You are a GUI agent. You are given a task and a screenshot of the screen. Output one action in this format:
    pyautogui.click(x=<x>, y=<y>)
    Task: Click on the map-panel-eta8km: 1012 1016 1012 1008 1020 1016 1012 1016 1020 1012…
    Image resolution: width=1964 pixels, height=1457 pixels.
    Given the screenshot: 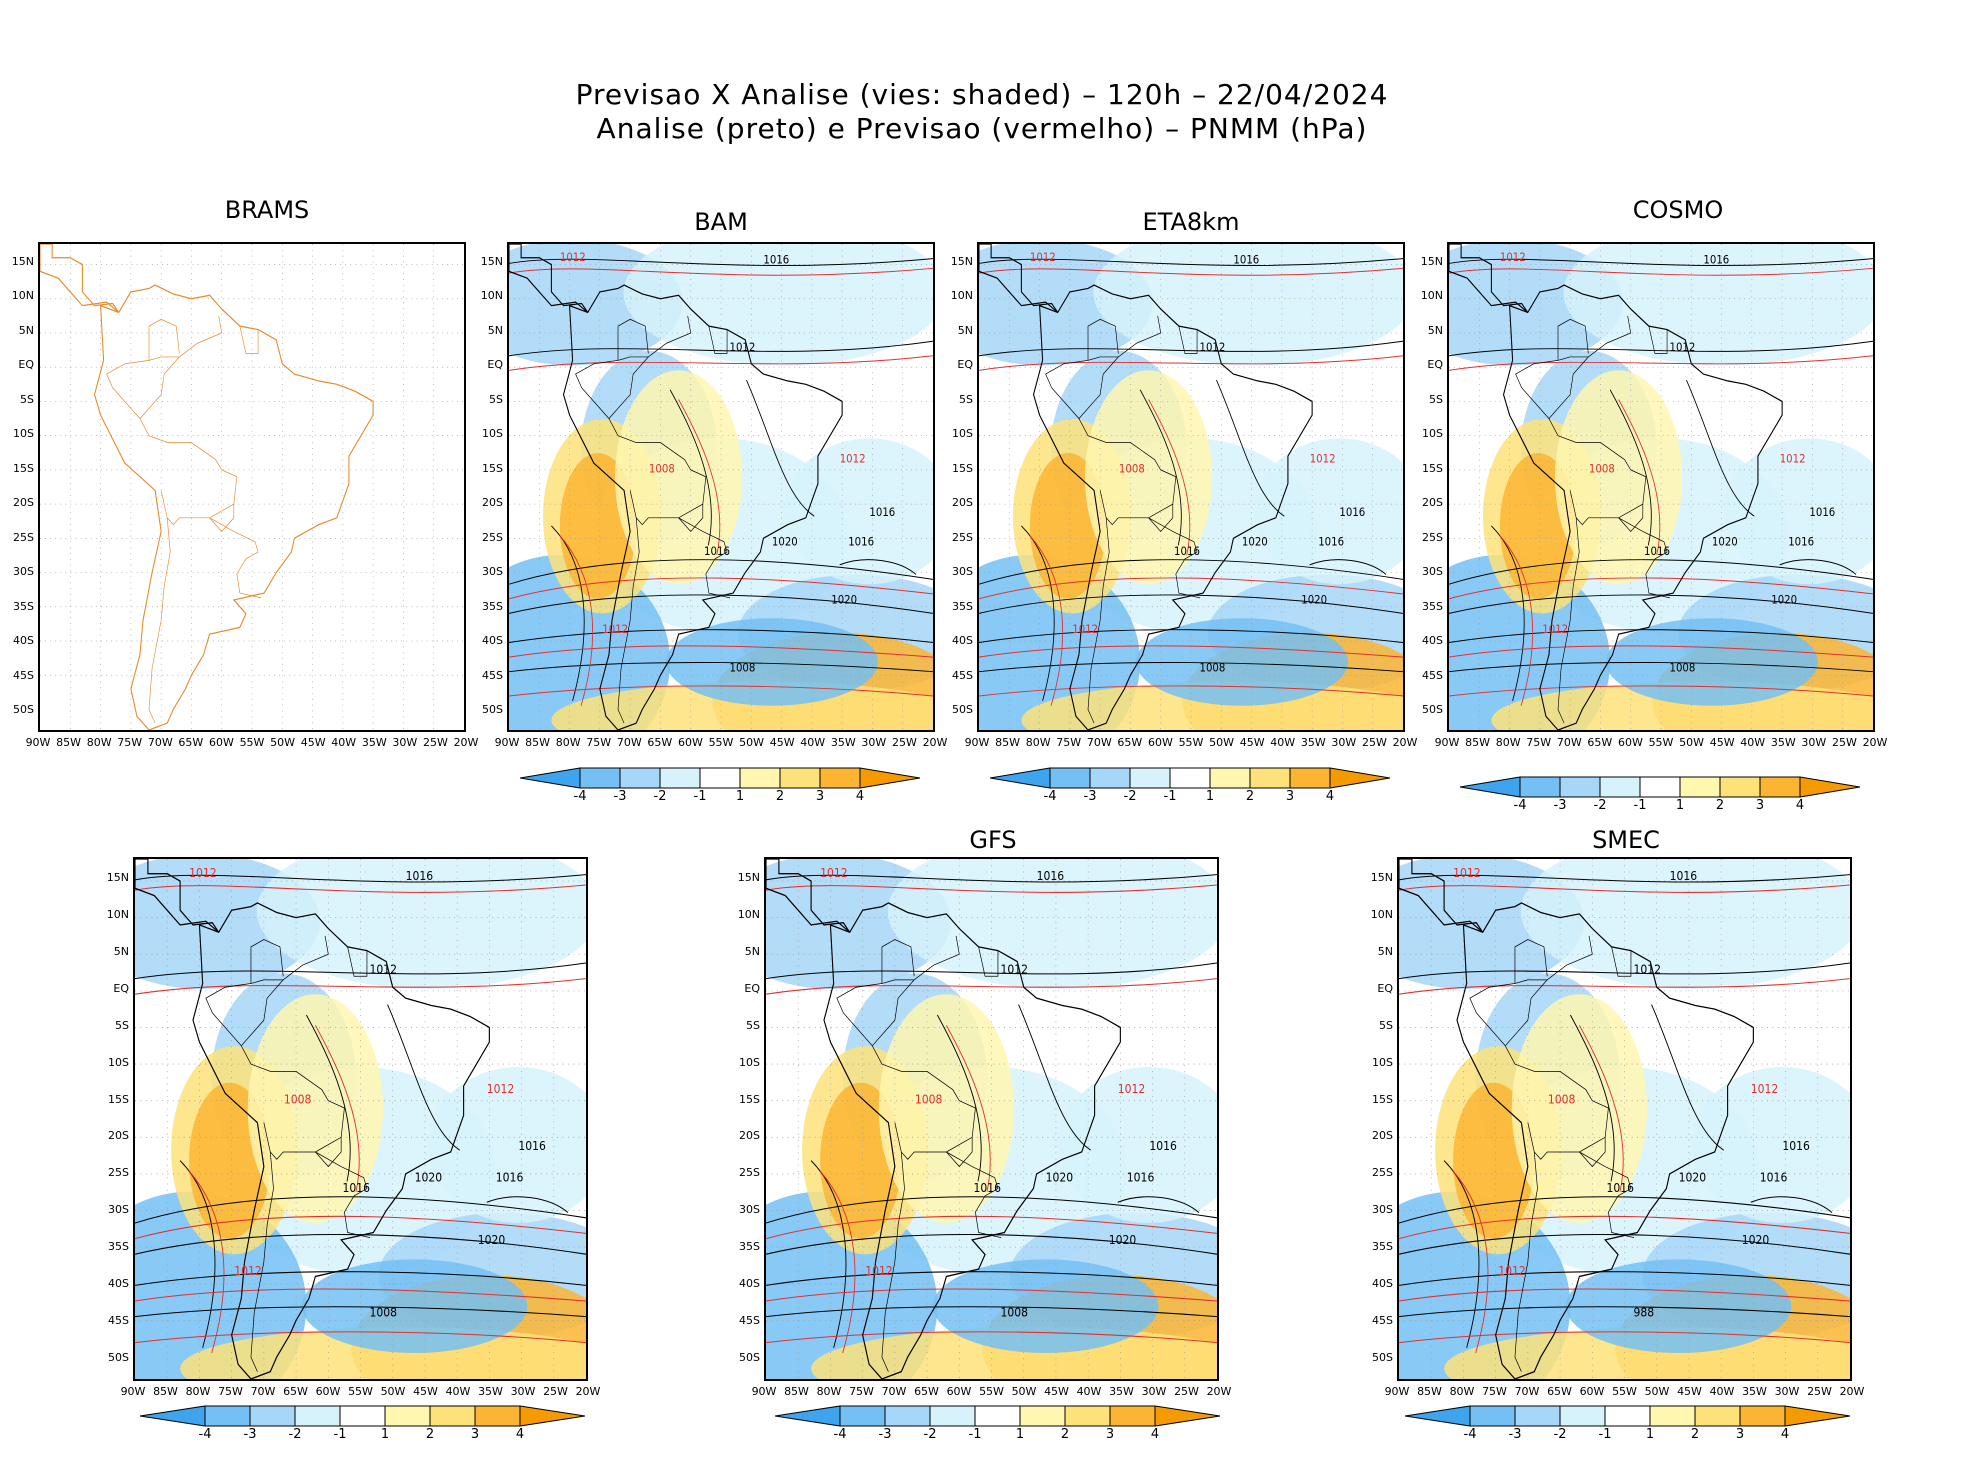 What is the action you would take?
    pyautogui.click(x=1191, y=487)
    